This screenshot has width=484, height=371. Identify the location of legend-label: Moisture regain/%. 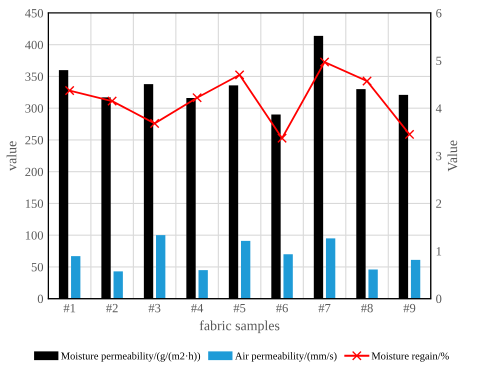
(410, 357).